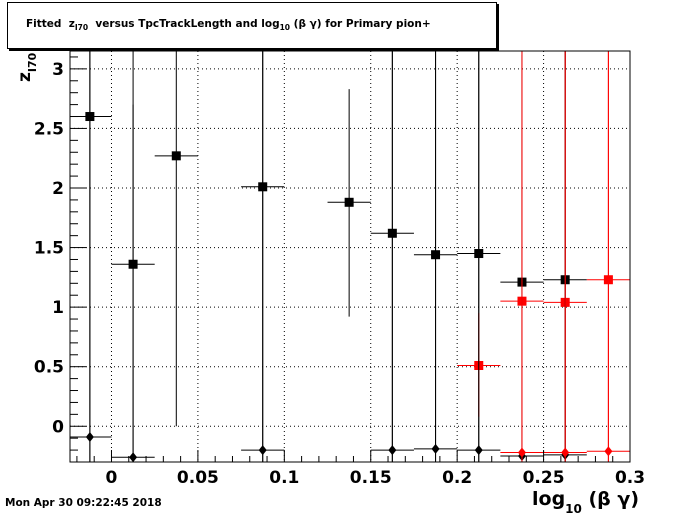 Image resolution: width=700 pixels, height=514 pixels. I want to click on x-tick-label: 0.1, so click(284, 478).